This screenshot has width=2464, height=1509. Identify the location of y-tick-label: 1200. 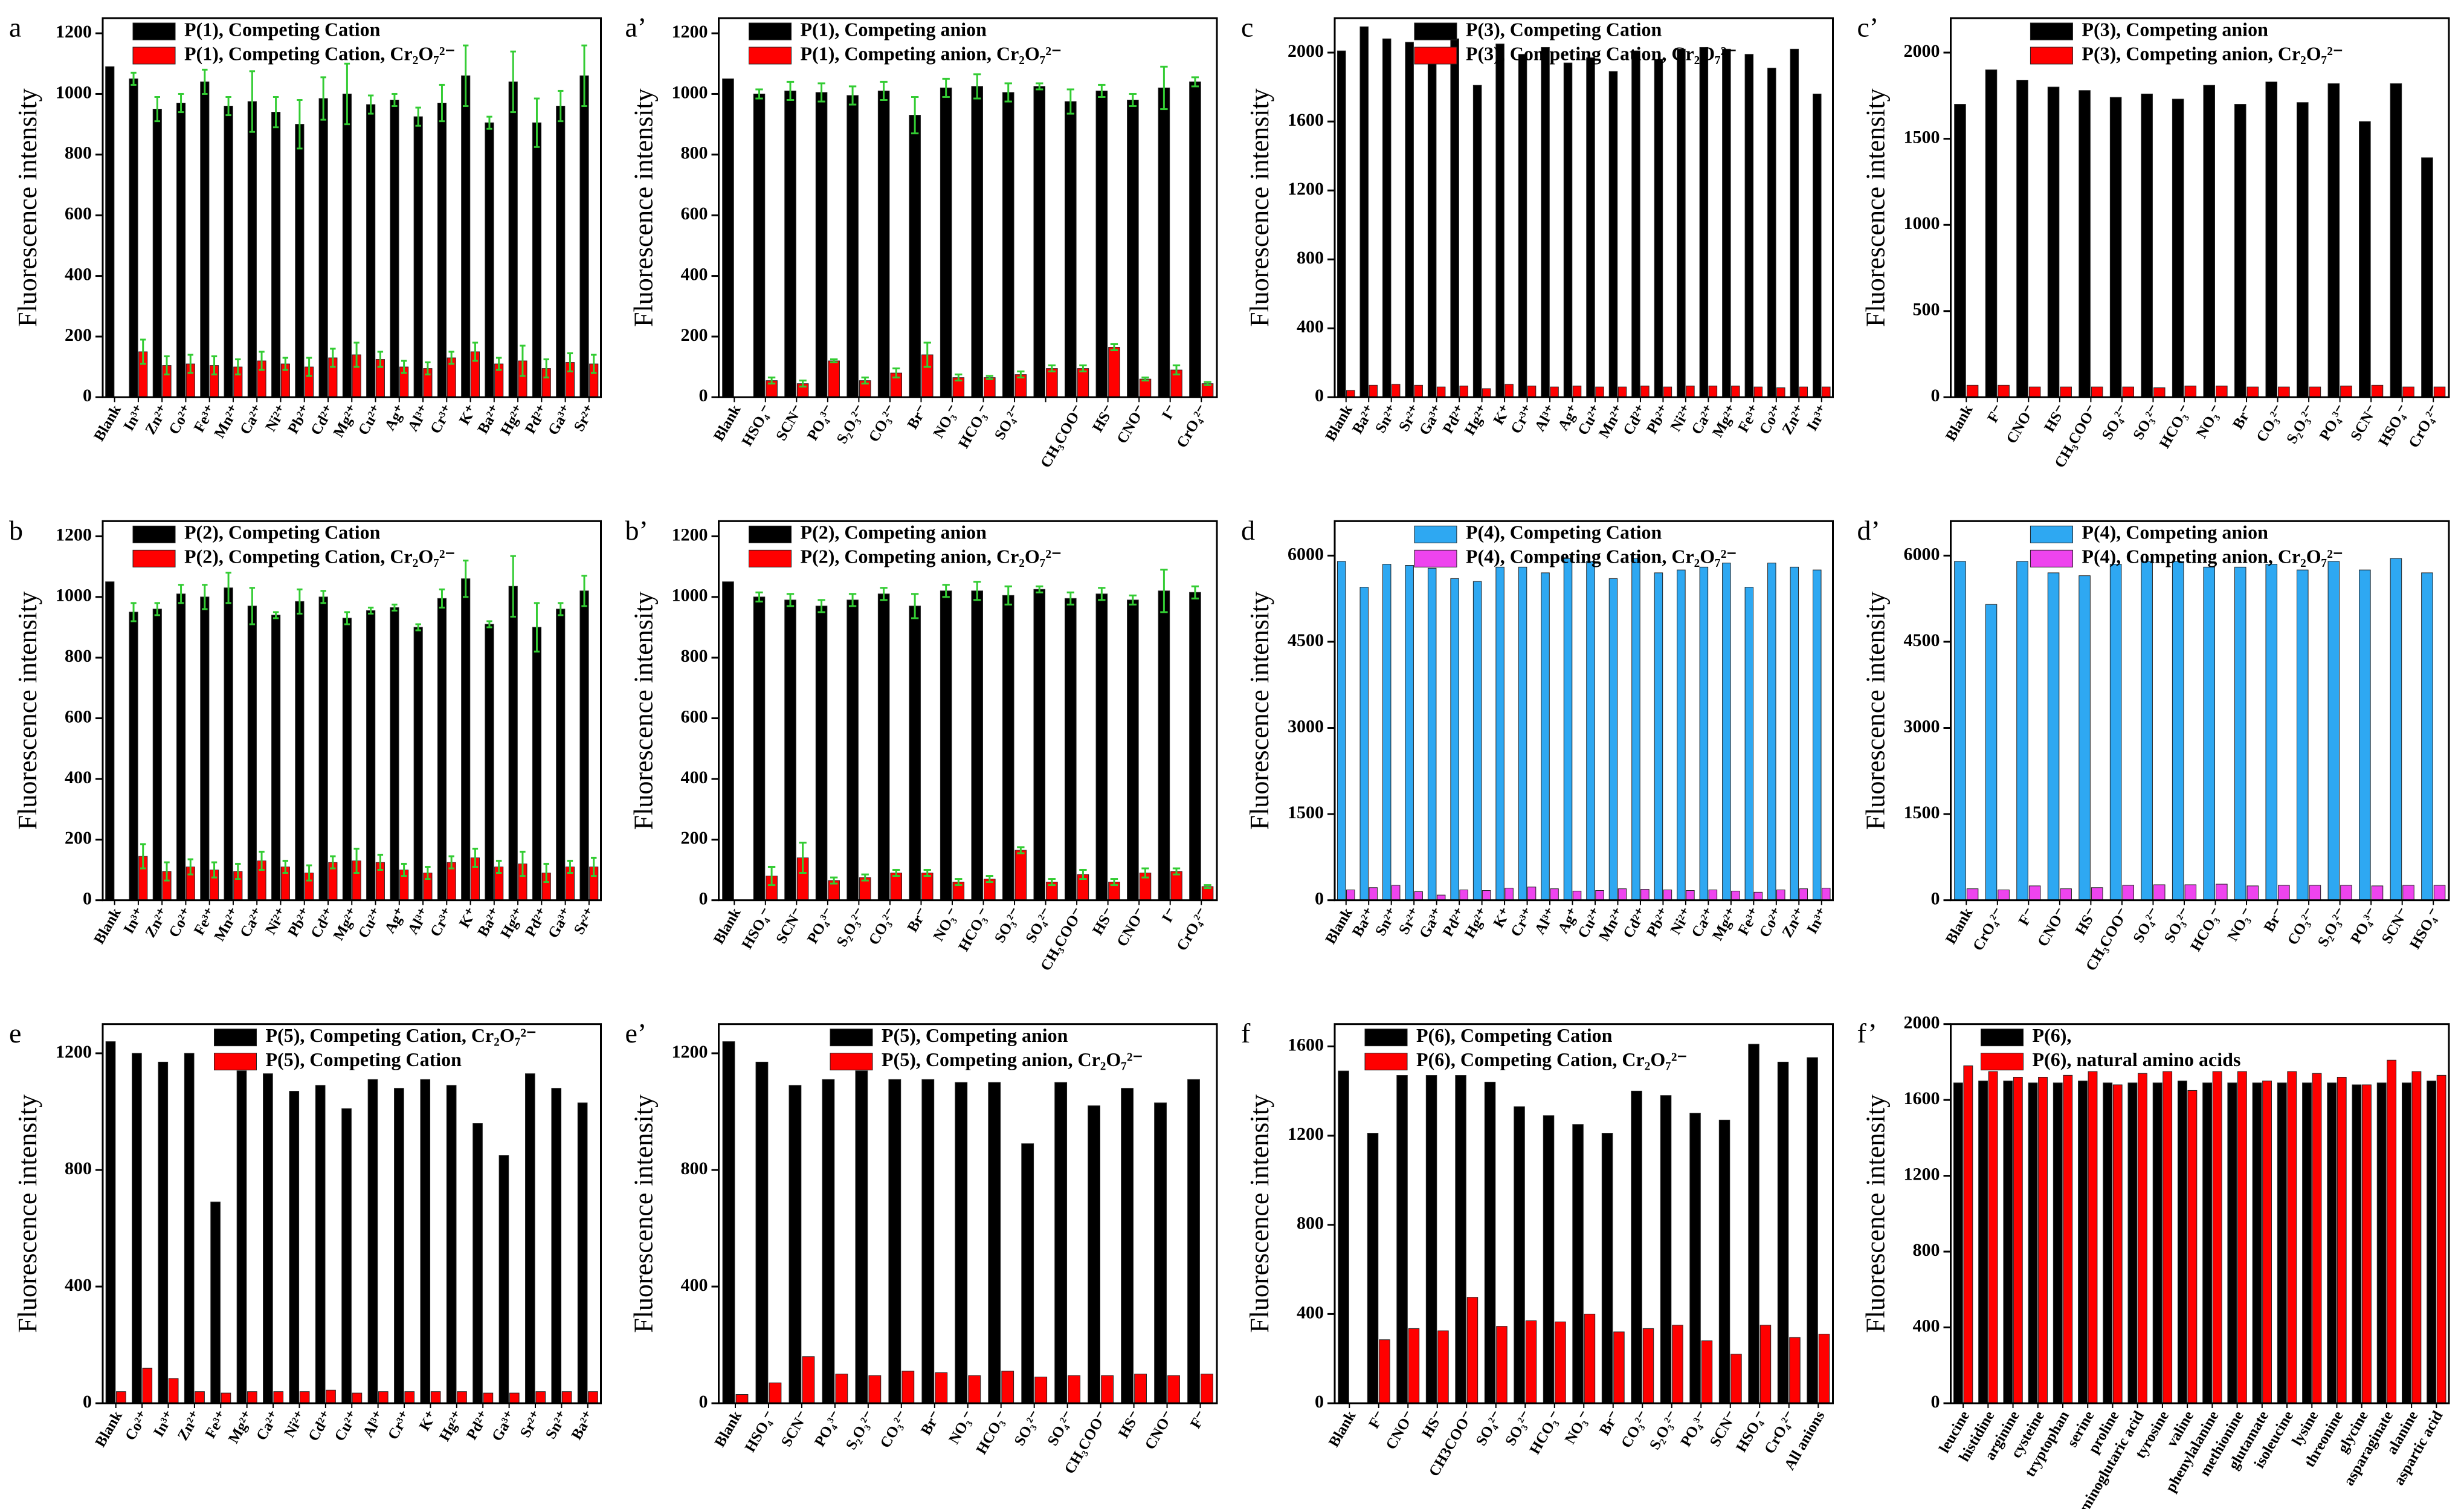
(74, 32).